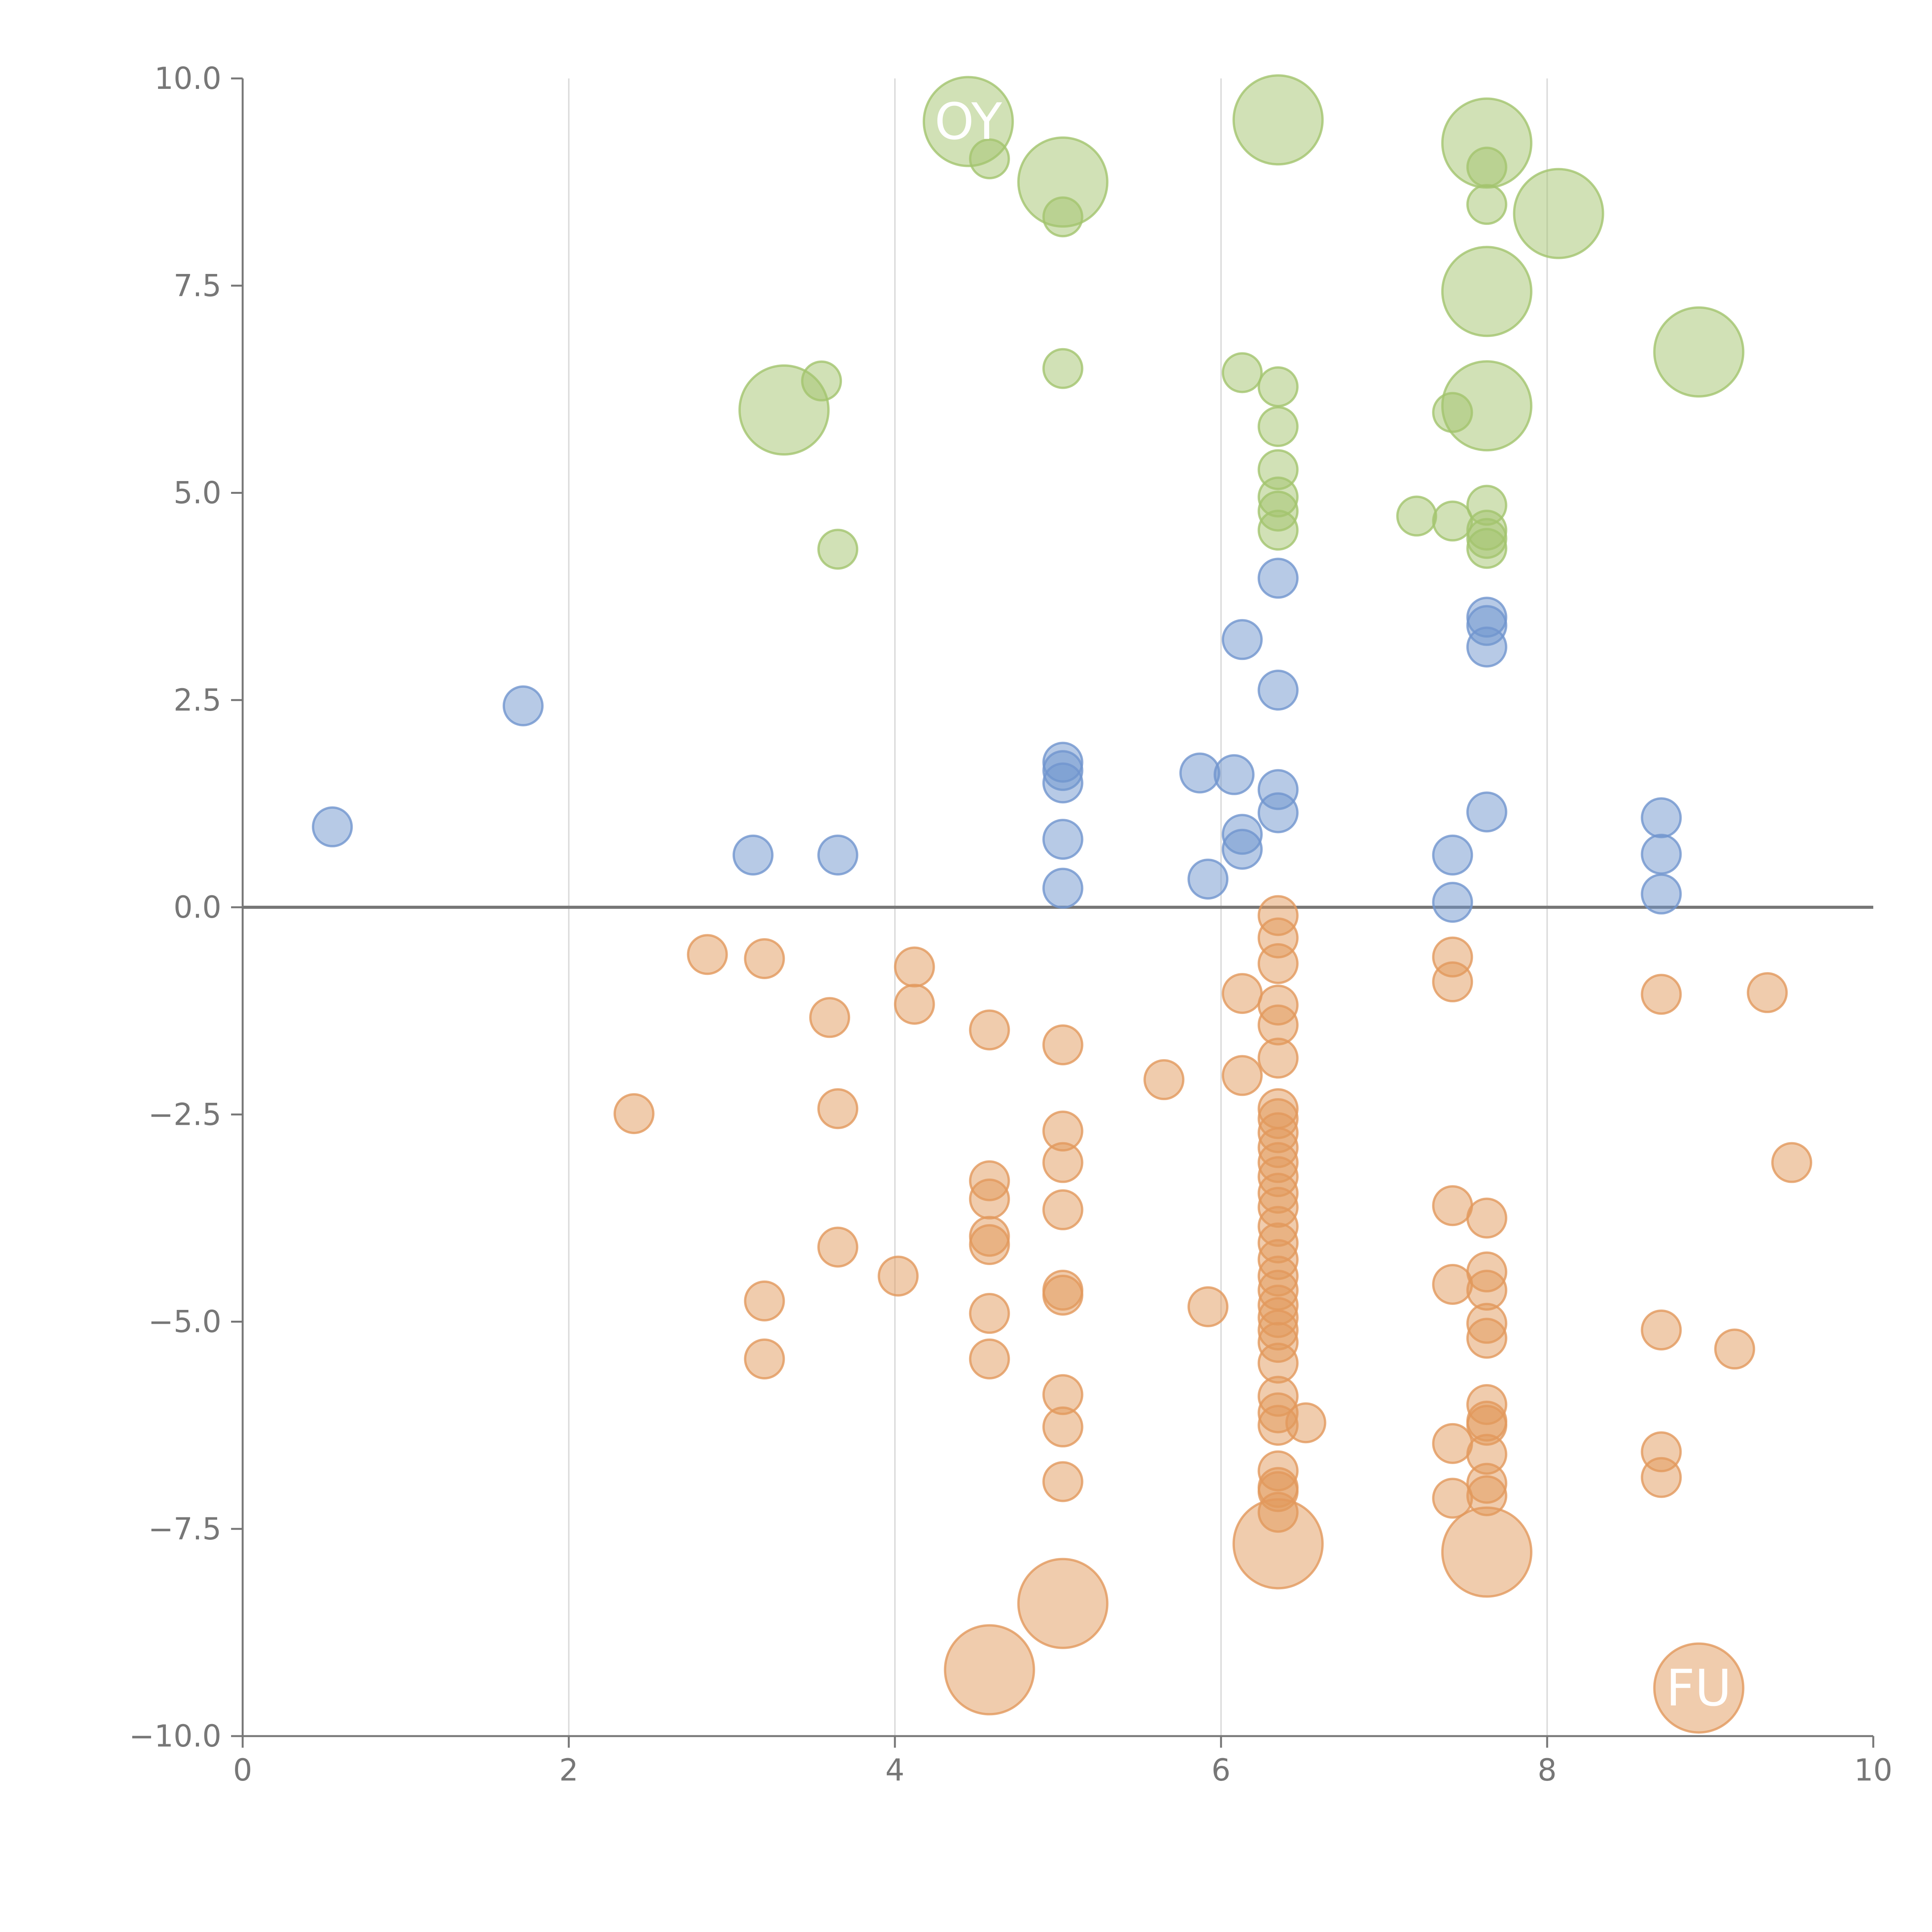 This screenshot has width=1932, height=1932. I want to click on y-tick-label: 7.5, so click(197, 286).